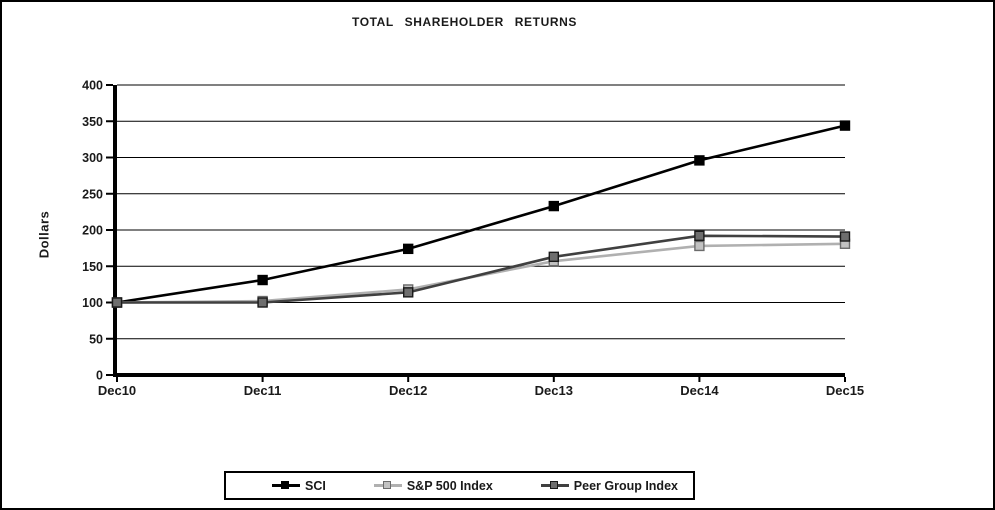 Image resolution: width=995 pixels, height=510 pixels. I want to click on y-tick-label: 200, so click(92, 231).